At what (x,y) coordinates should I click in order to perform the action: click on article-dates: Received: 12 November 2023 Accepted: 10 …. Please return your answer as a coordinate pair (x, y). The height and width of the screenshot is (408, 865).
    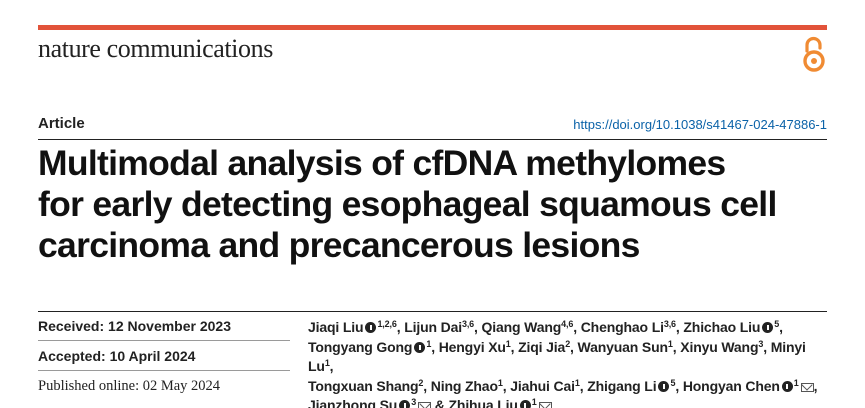
    Looking at the image, I should click on (173, 356).